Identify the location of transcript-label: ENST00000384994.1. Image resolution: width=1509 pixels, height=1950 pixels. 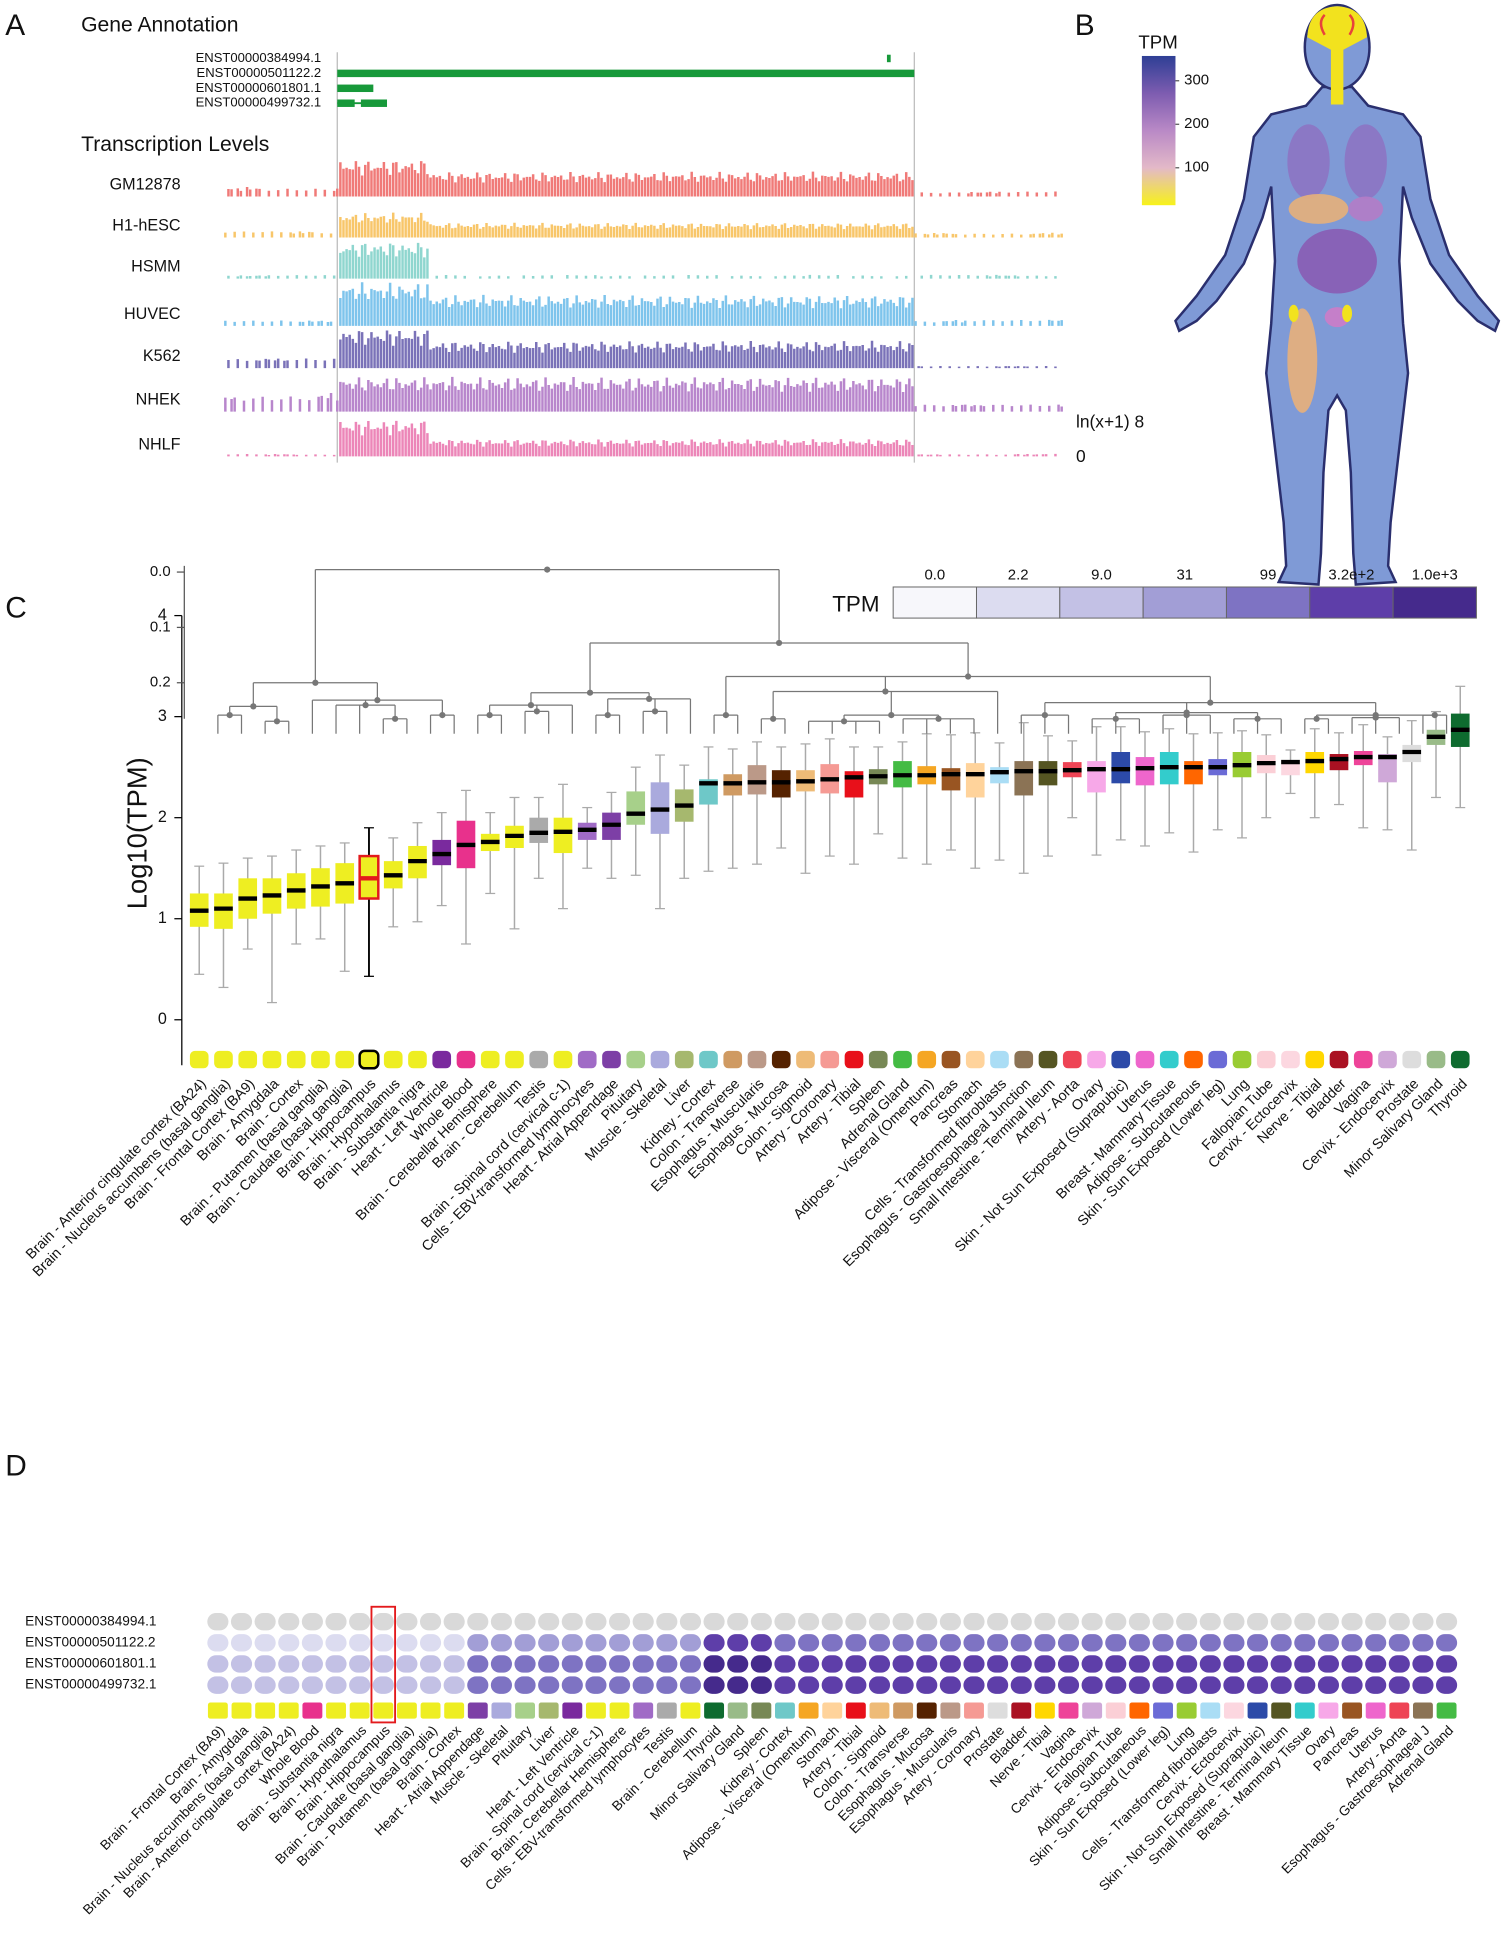
(258, 57).